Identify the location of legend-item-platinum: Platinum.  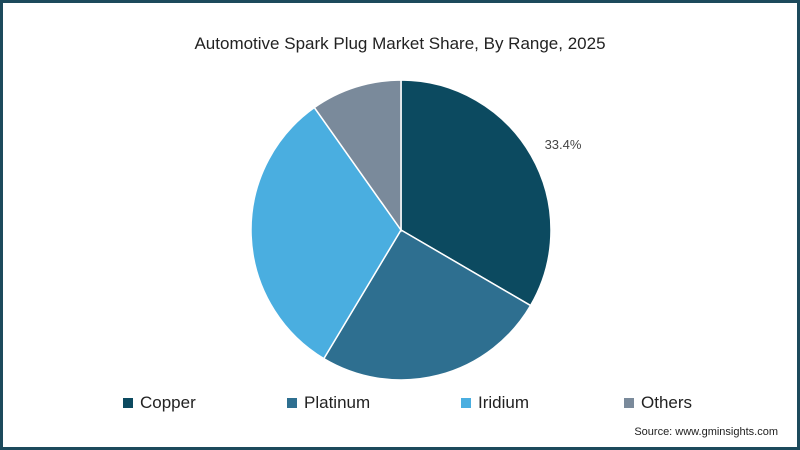
(328, 403).